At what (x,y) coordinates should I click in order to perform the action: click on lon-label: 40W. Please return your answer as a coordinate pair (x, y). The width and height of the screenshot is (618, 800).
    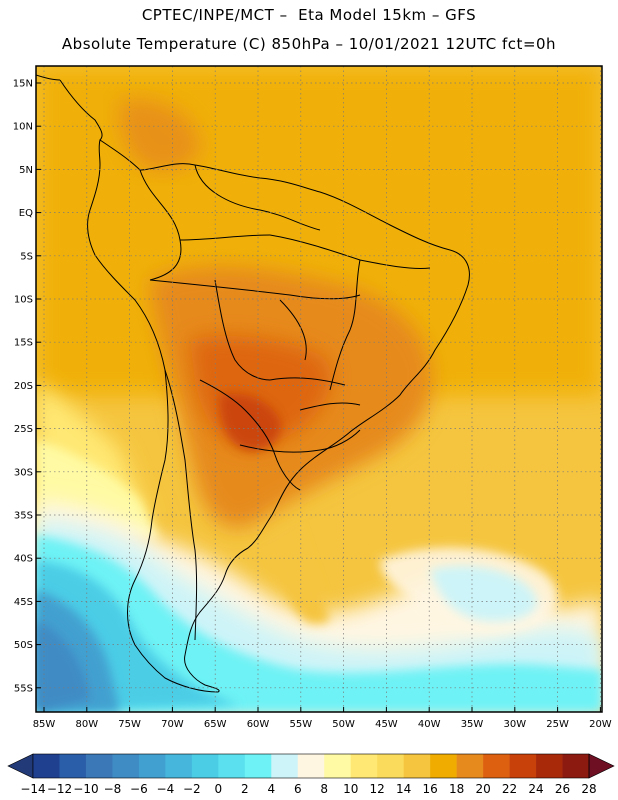
    Looking at the image, I should click on (429, 724).